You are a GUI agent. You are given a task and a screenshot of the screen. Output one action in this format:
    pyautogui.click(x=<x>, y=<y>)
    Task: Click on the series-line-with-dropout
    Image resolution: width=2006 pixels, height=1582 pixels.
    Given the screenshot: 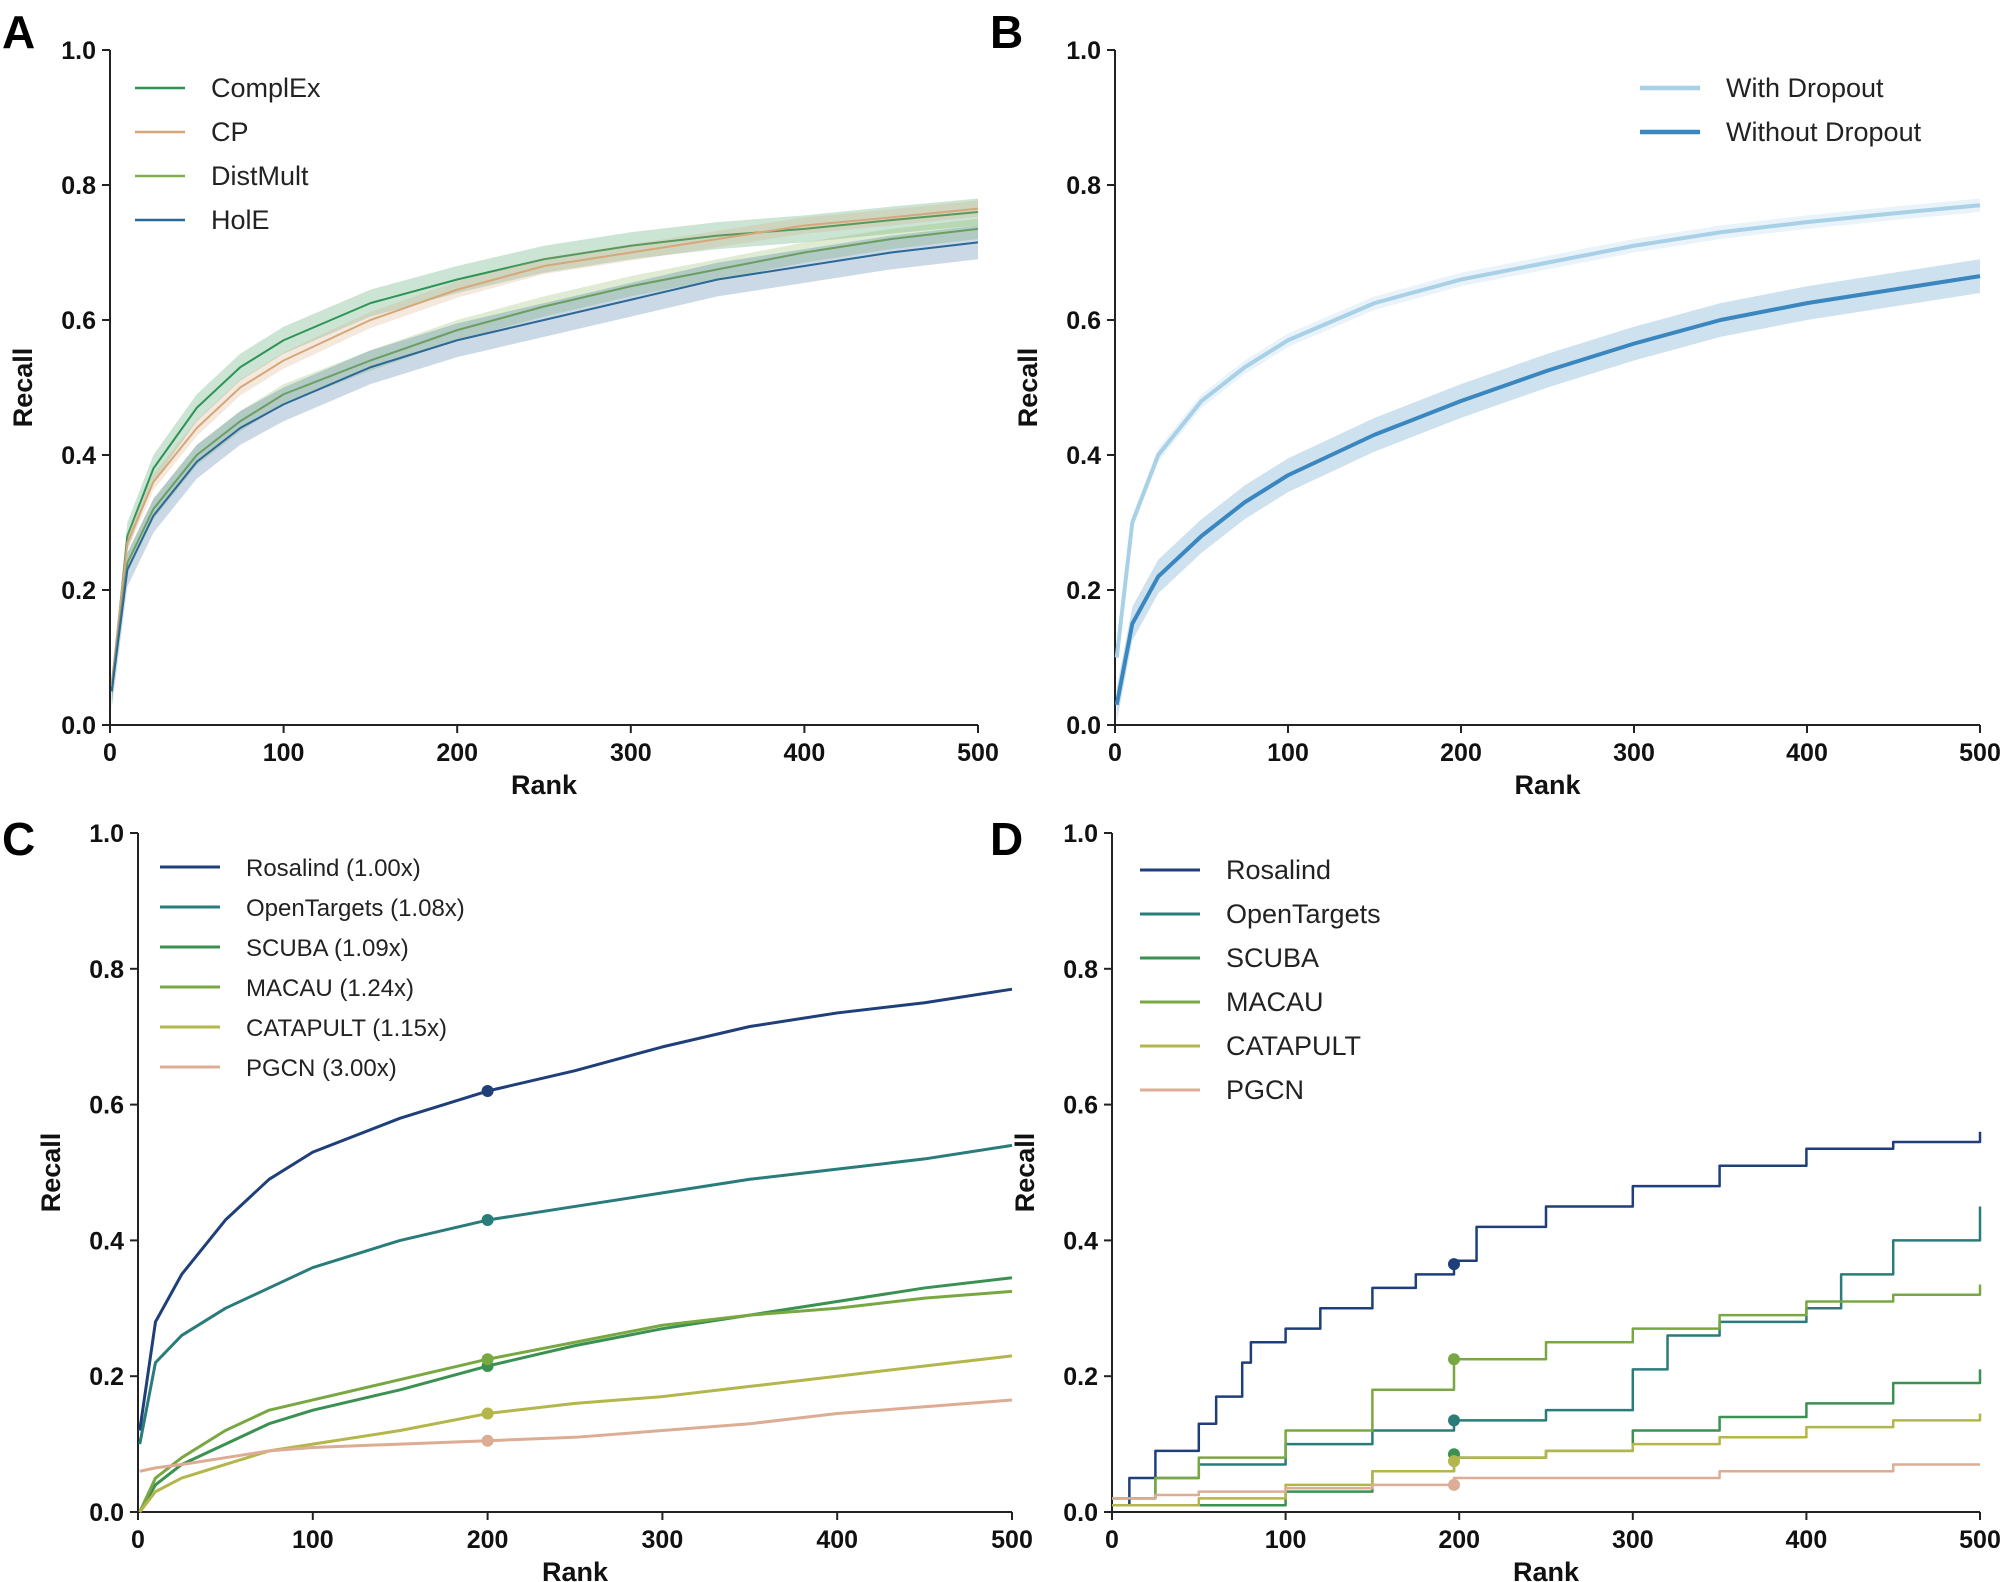 What is the action you would take?
    pyautogui.click(x=1547, y=430)
    